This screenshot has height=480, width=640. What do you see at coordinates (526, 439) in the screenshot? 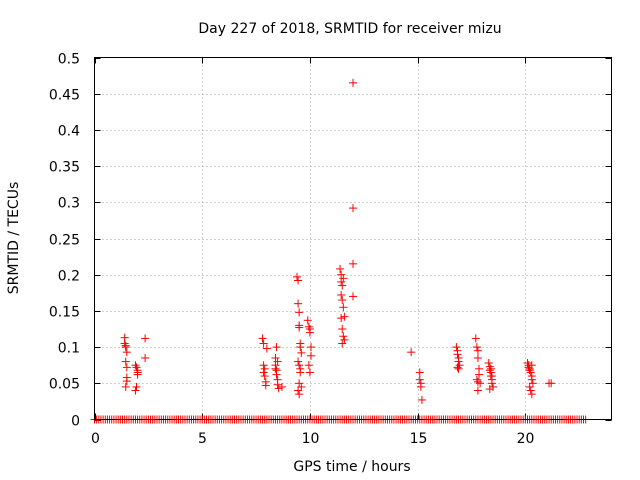
I see `x-tick-label: 20` at bounding box center [526, 439].